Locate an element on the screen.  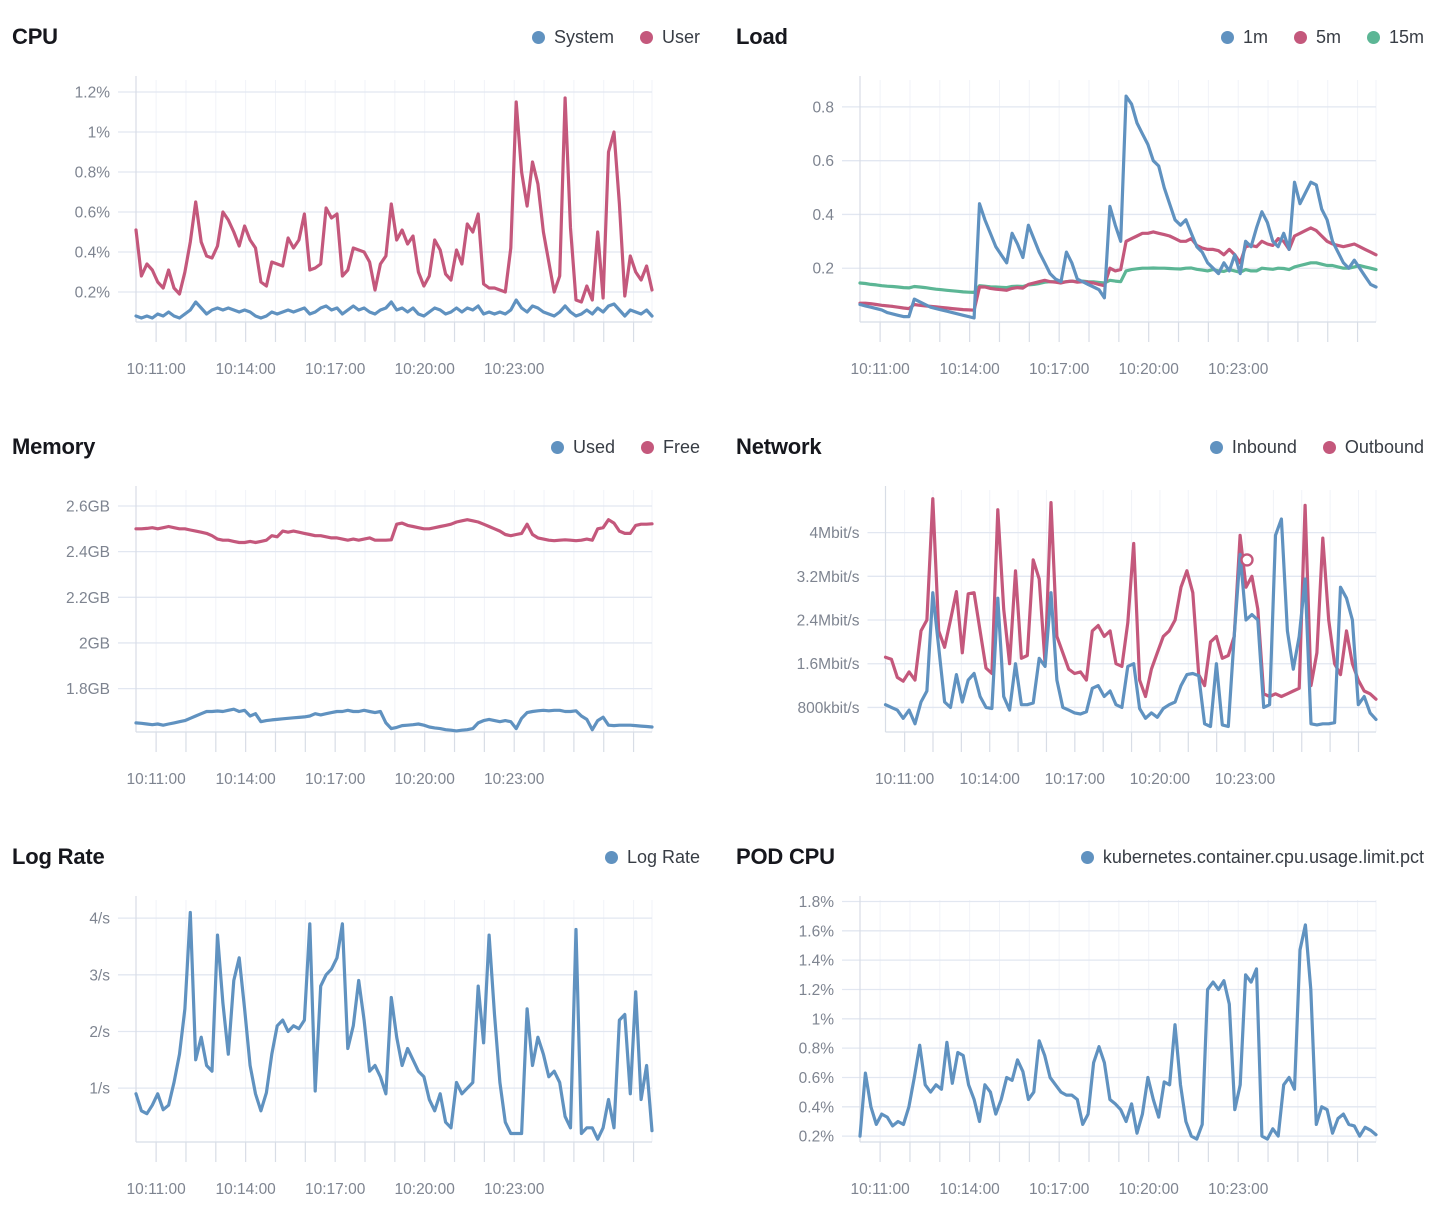
legend-item-network-outbound: Outbound is located at coordinates (1373, 447).